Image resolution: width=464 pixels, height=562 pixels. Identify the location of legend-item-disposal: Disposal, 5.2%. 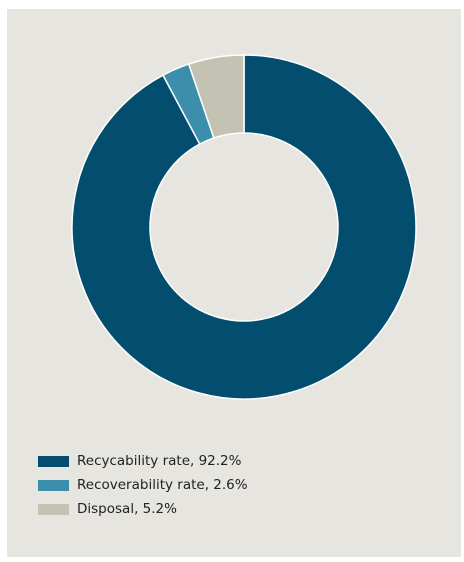
(143, 509).